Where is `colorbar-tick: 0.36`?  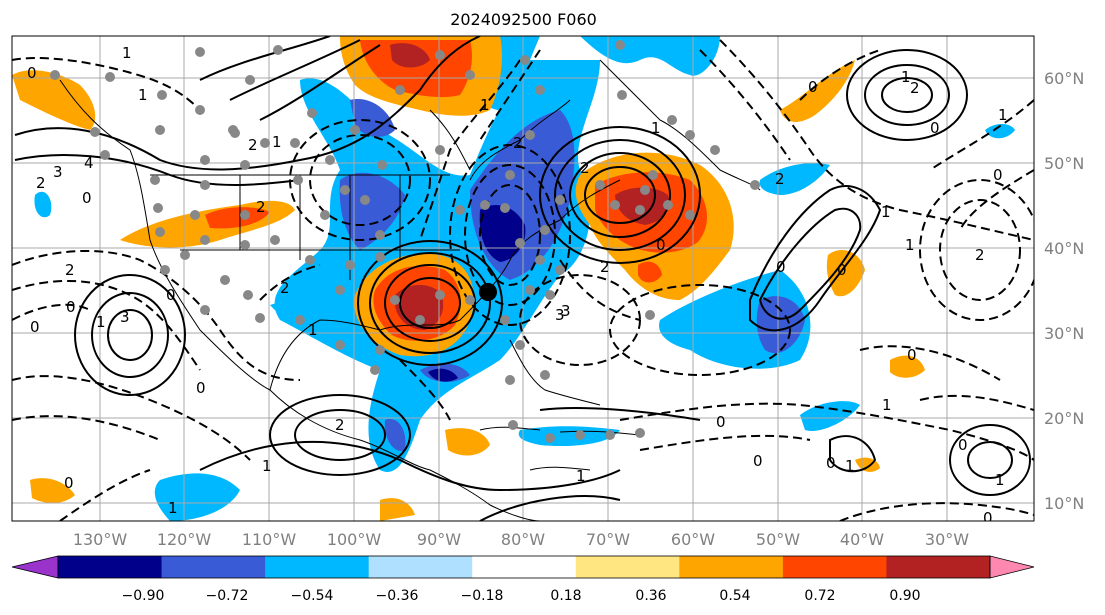
colorbar-tick: 0.36 is located at coordinates (650, 596).